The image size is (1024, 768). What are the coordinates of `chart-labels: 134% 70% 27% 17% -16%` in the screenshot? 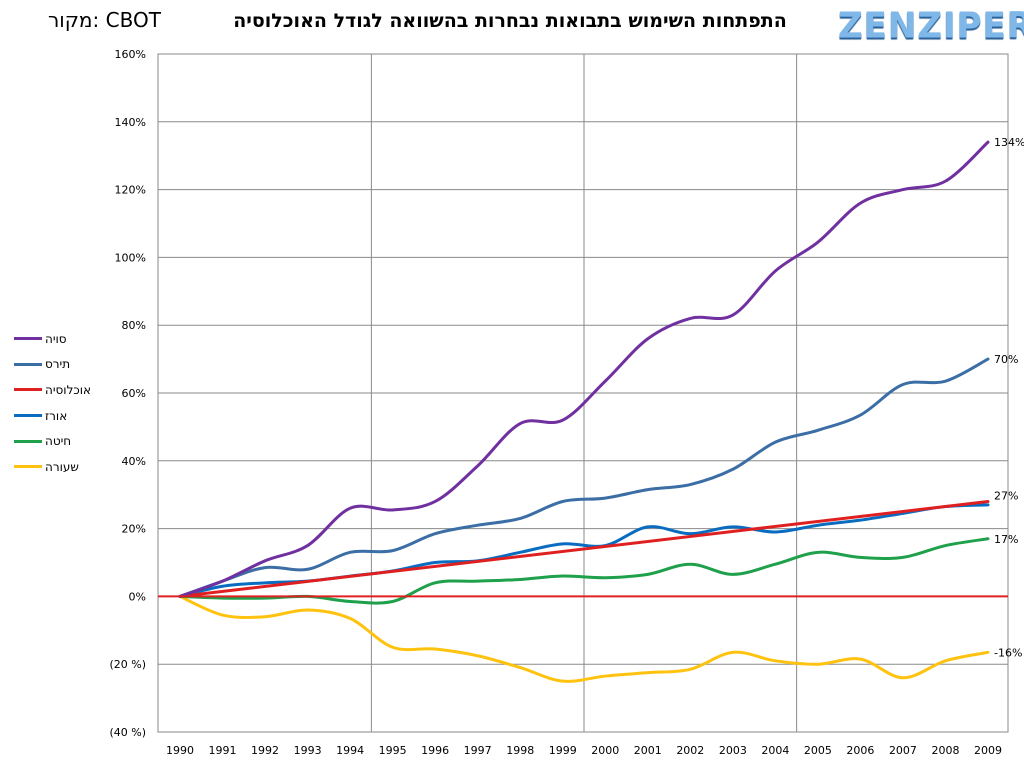 It's located at (1009, 397).